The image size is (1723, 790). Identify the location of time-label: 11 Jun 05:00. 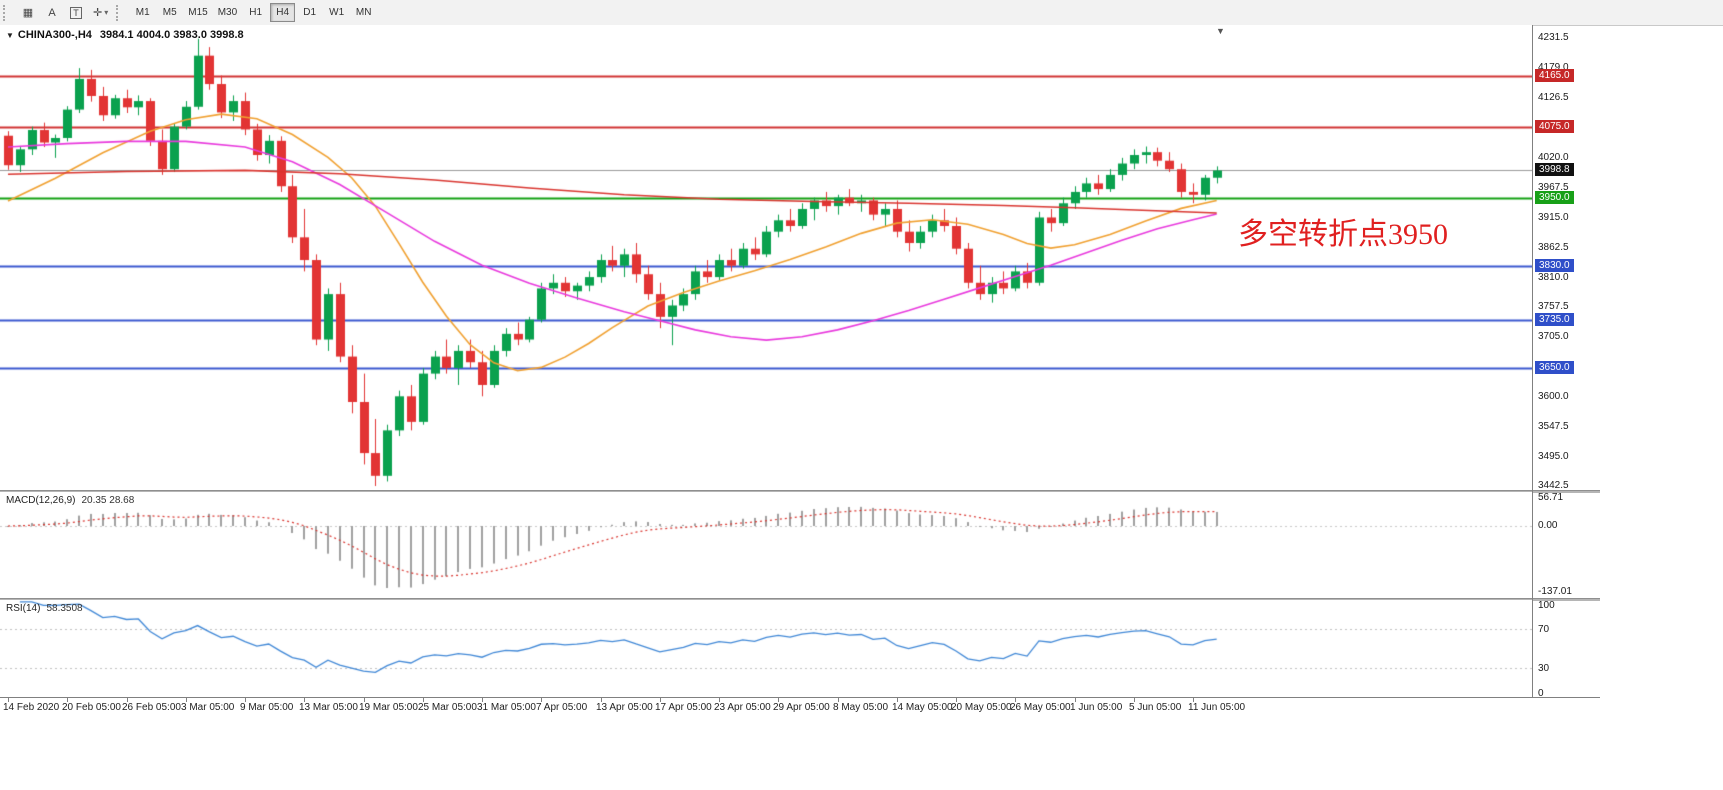
(1217, 707).